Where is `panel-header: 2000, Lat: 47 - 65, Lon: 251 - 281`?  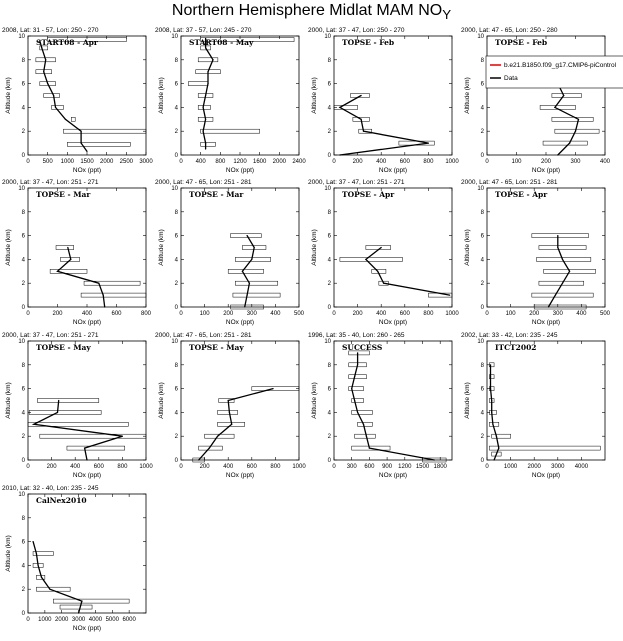
panel-header: 2000, Lat: 47 - 65, Lon: 251 - 281 is located at coordinates (203, 335).